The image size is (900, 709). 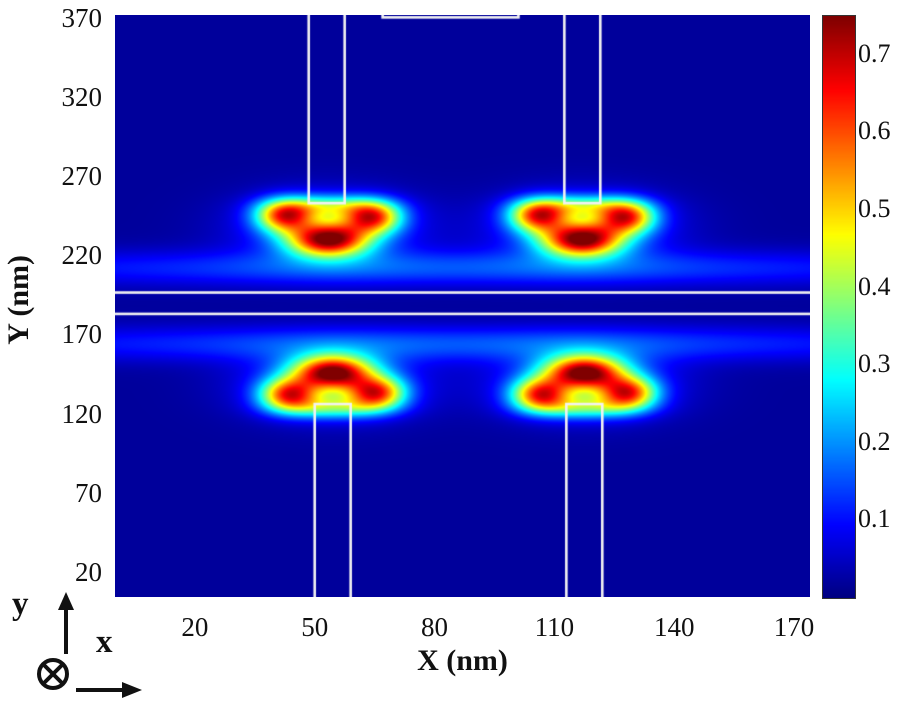 I want to click on colorbar-tick-label: 0.3, so click(x=874, y=364).